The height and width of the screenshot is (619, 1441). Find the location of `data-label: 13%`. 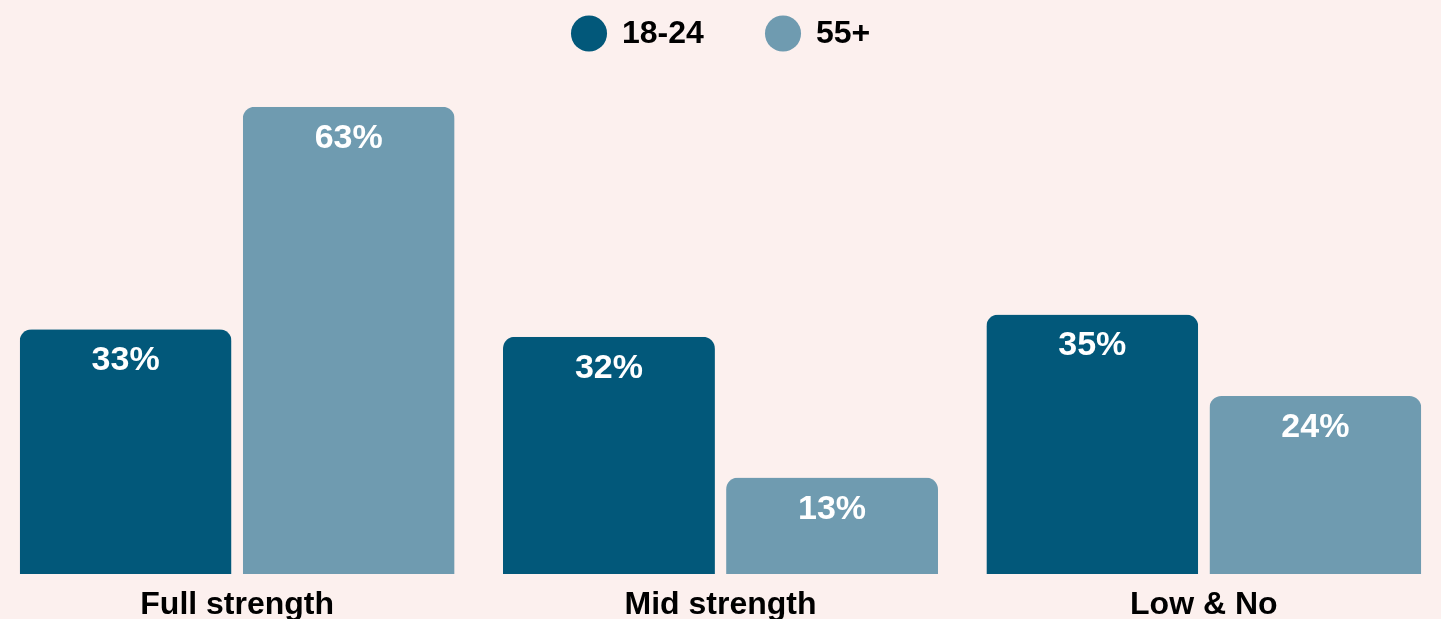

data-label: 13% is located at coordinates (832, 506).